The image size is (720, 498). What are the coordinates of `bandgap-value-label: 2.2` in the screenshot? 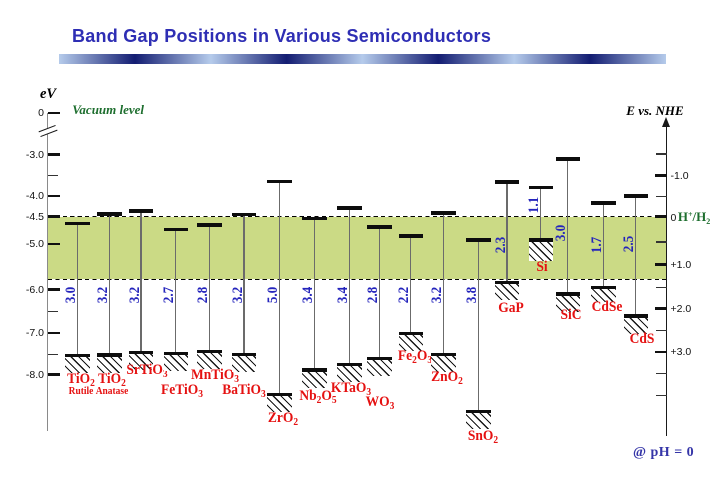 It's located at (404, 294).